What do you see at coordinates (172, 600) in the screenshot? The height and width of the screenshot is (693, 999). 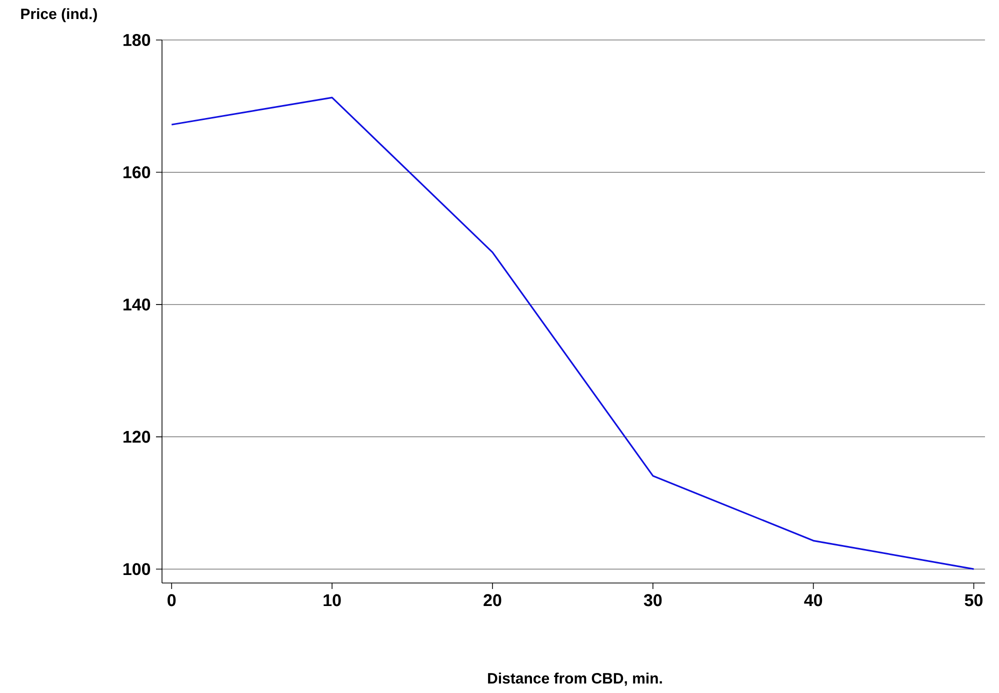 I see `x-tick-label: 0` at bounding box center [172, 600].